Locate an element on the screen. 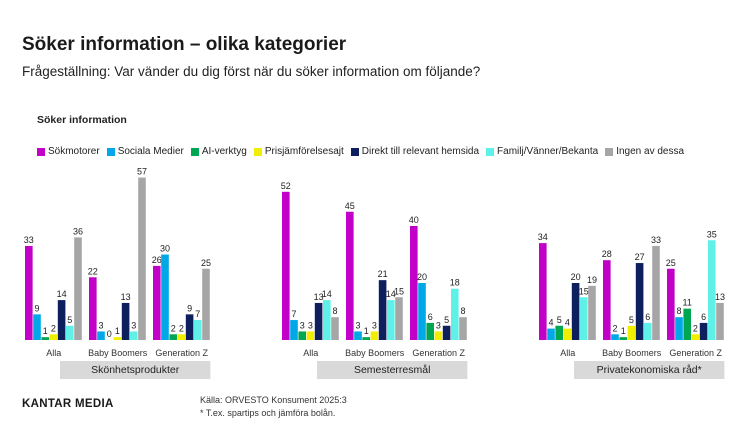  bar-value-label: 25 is located at coordinates (671, 263).